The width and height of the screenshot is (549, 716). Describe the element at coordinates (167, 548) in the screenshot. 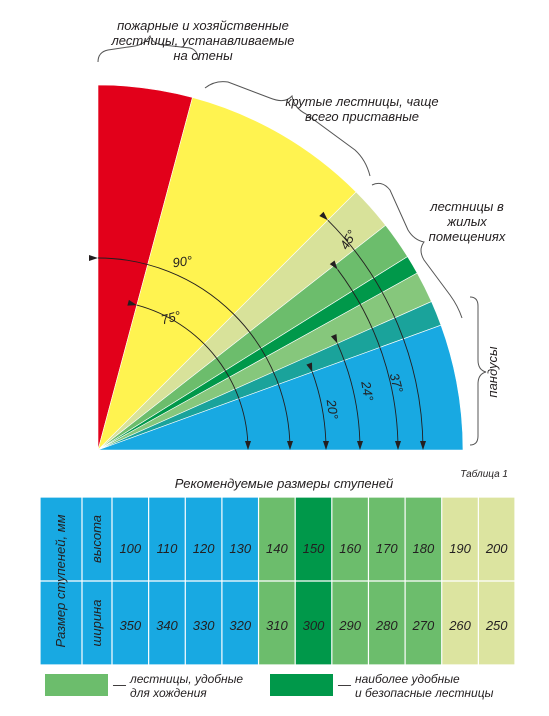

I see `cell-value: 110` at that location.